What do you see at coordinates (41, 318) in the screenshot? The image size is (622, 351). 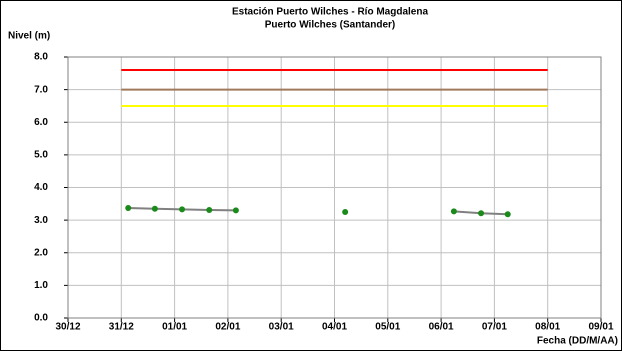 I see `y-tick-label: 0.0` at bounding box center [41, 318].